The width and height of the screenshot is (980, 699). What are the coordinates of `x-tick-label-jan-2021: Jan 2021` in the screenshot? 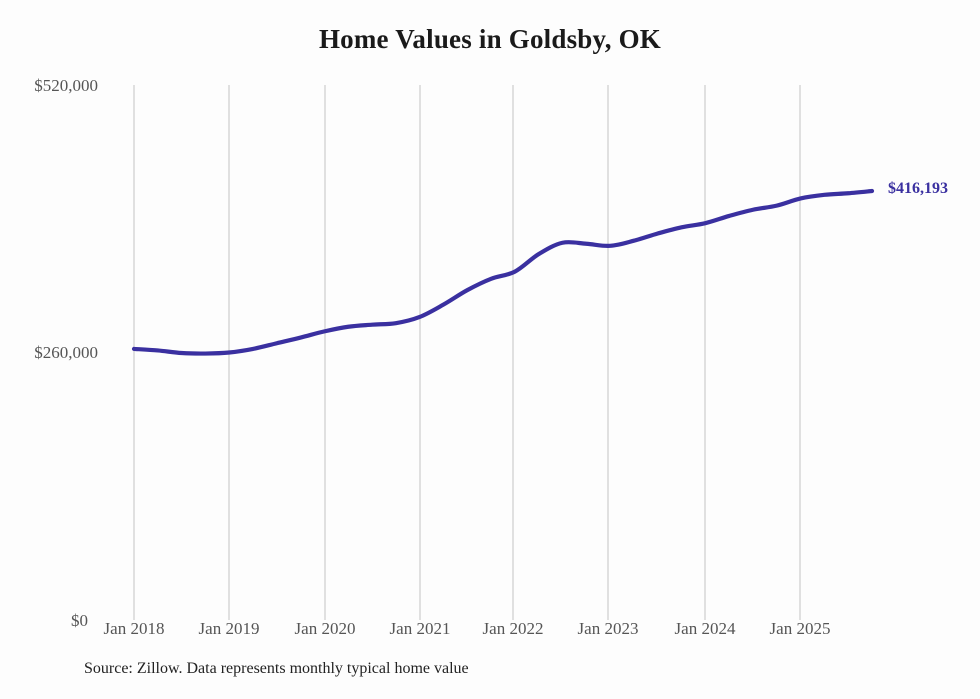 It's located at (420, 628).